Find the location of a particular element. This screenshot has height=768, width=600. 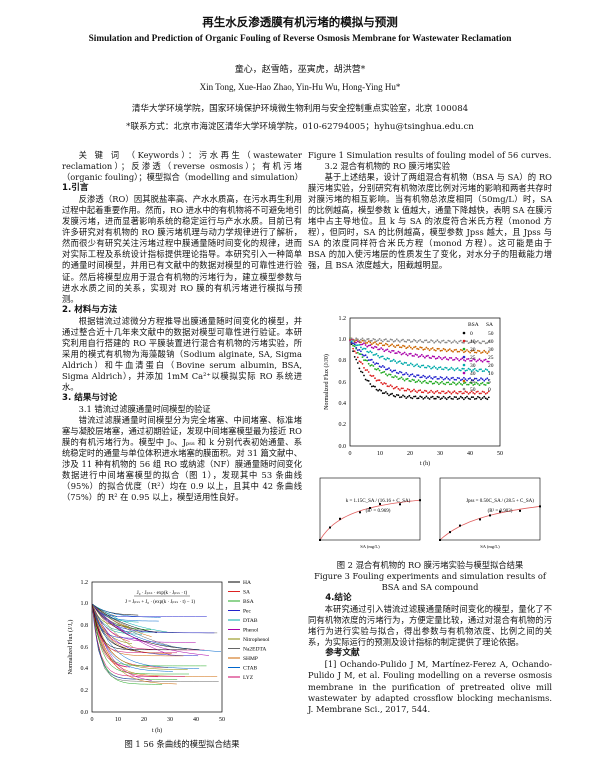

fig2a-fit-curve is located at coordinates (370, 520).